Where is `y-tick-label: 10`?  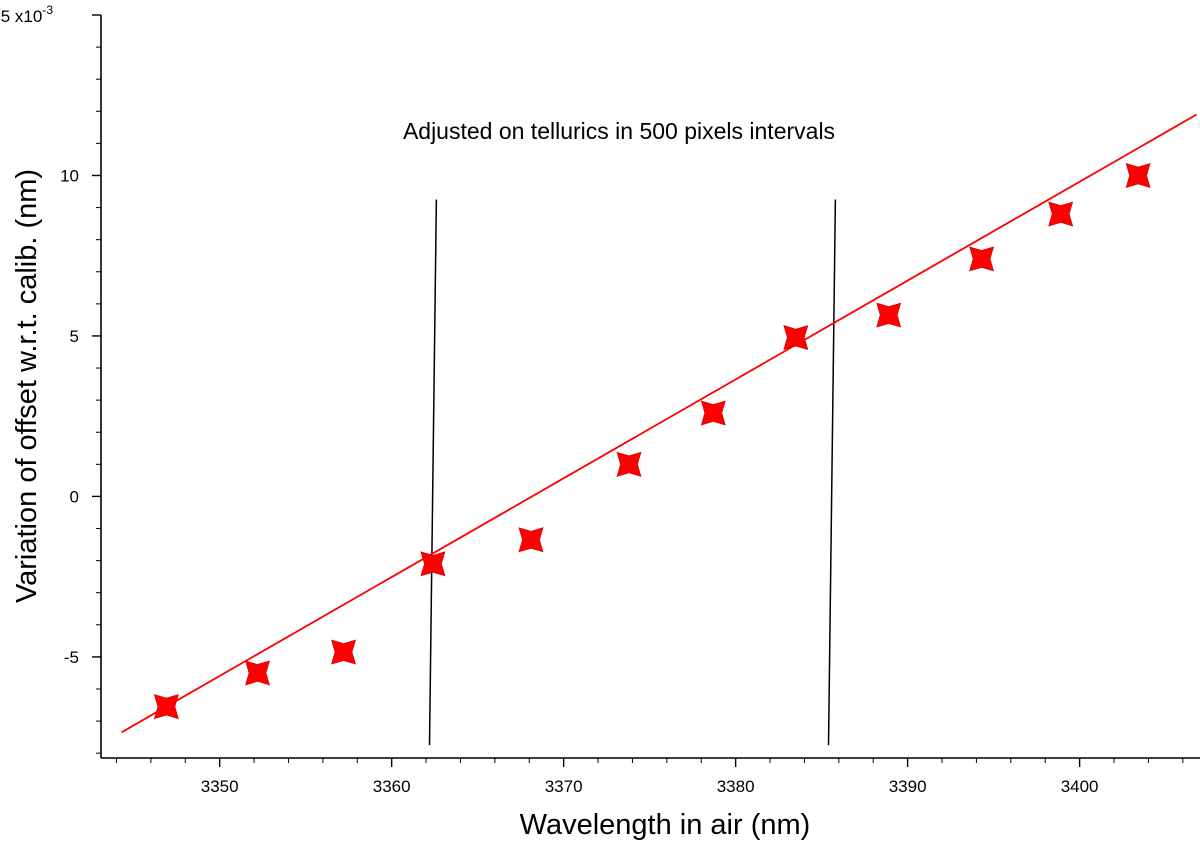 y-tick-label: 10 is located at coordinates (69, 175).